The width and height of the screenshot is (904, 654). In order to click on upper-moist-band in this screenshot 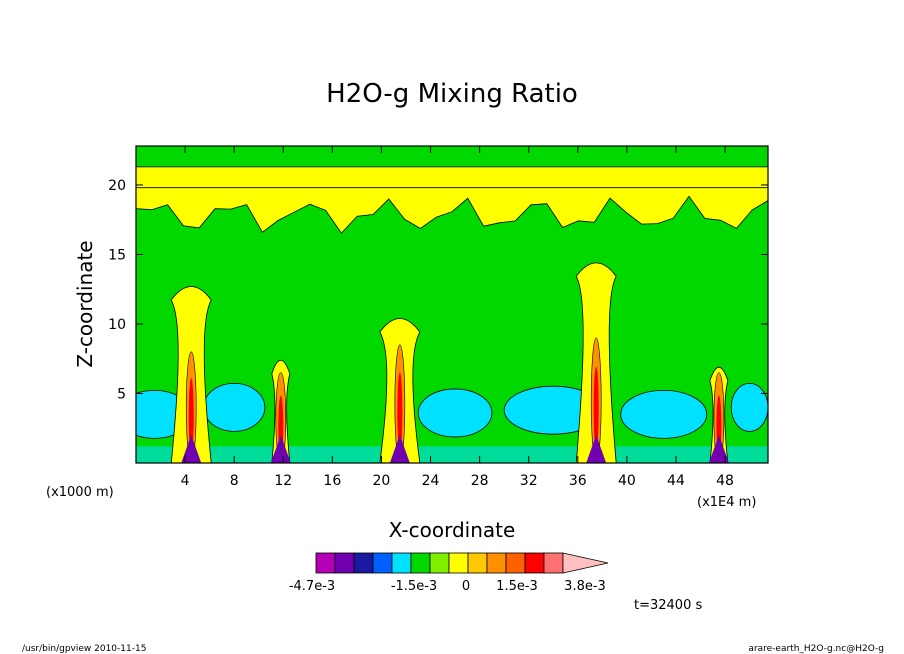, I will do `click(452, 200)`.